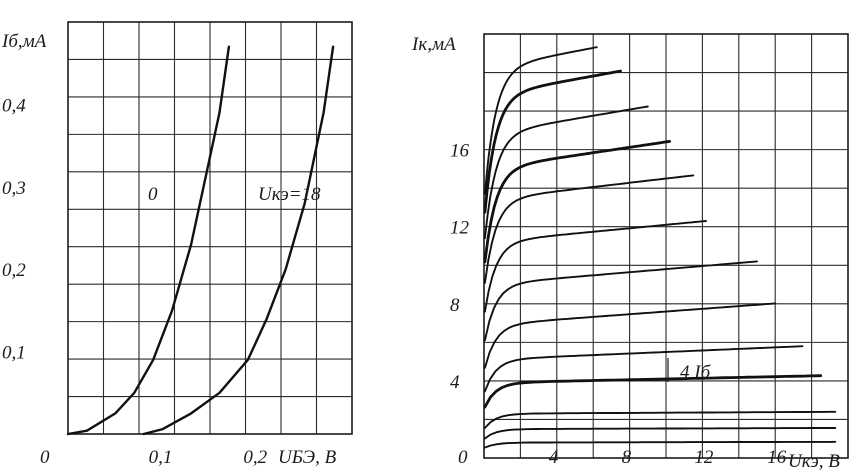 This screenshot has height=472, width=862. Describe the element at coordinates (777, 457) in the screenshot. I see `right-x-tick-label: 16` at that location.